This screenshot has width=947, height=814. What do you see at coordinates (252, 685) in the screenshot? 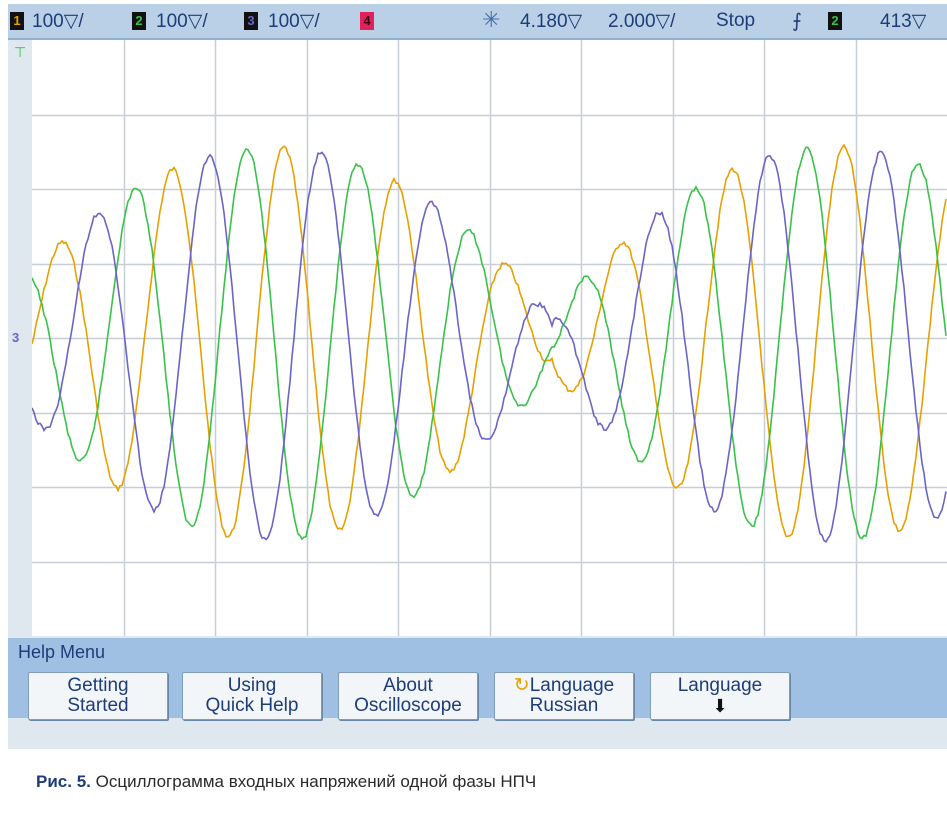
I see `softkey-line: Using` at bounding box center [252, 685].